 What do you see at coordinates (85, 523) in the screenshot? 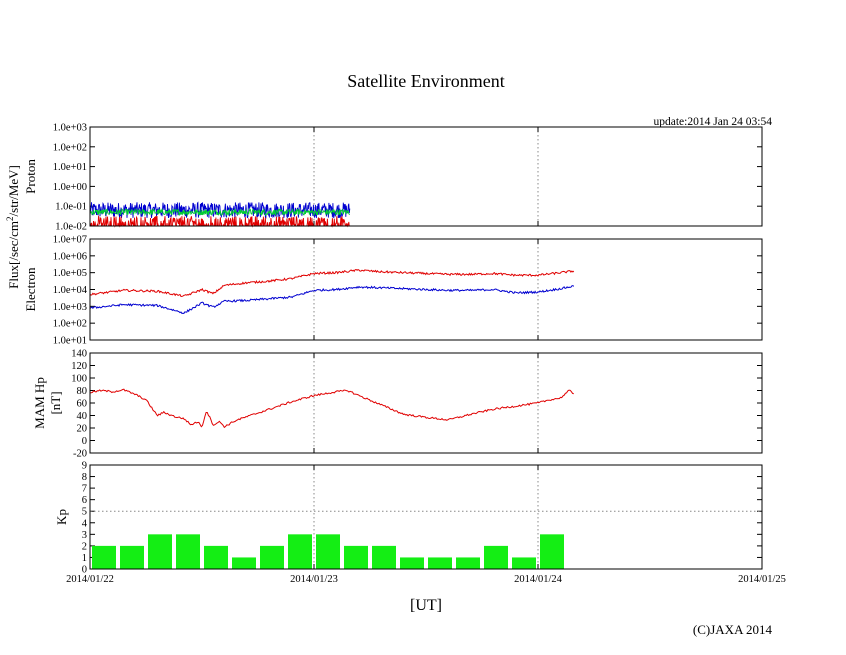
I see `kp-ytick-label: 4` at bounding box center [85, 523].